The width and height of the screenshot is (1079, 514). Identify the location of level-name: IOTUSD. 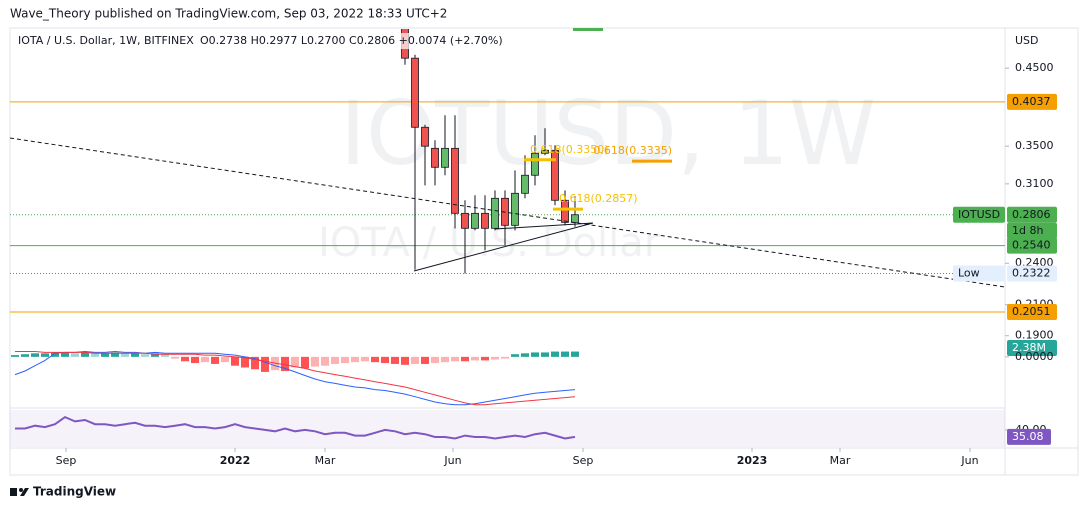
(979, 214).